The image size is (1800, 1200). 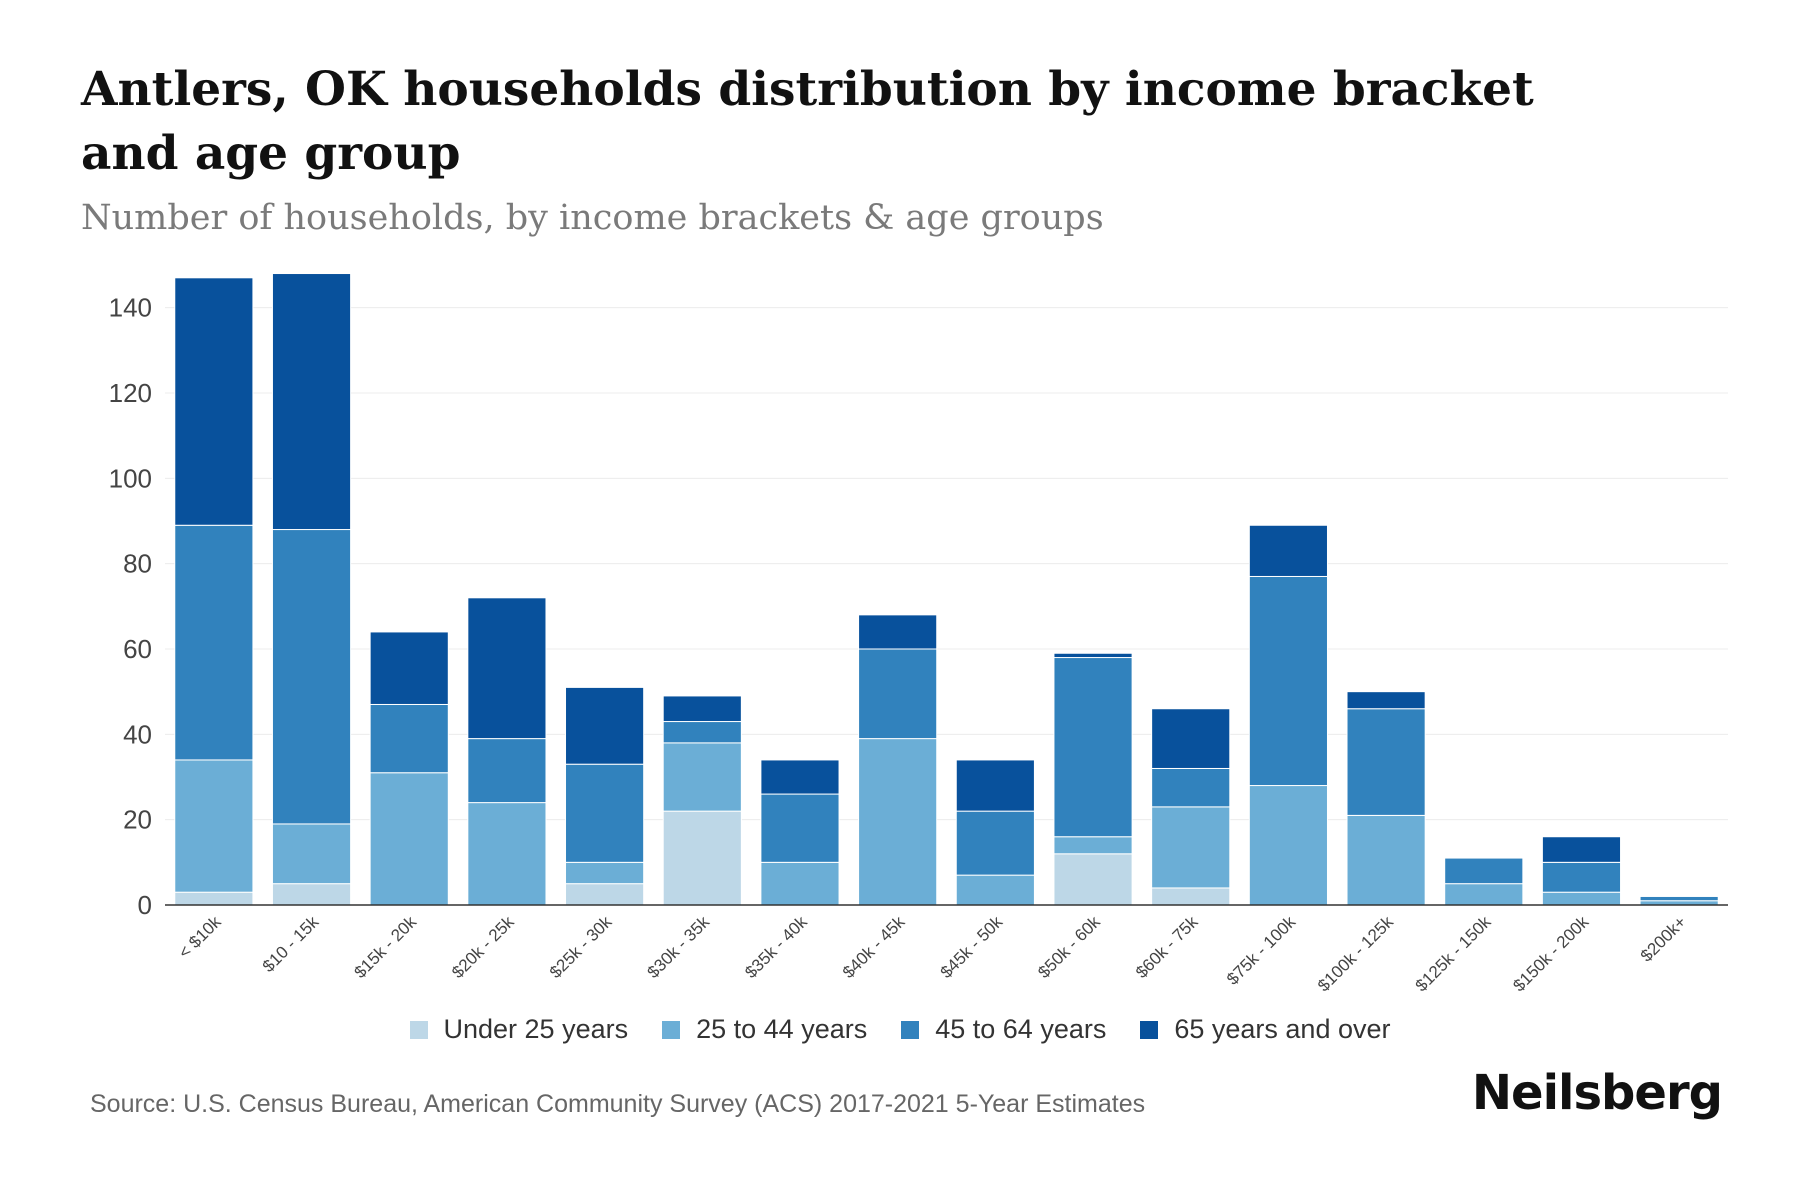 I want to click on x-tick-label: $50k - 60k, so click(x=1069, y=947).